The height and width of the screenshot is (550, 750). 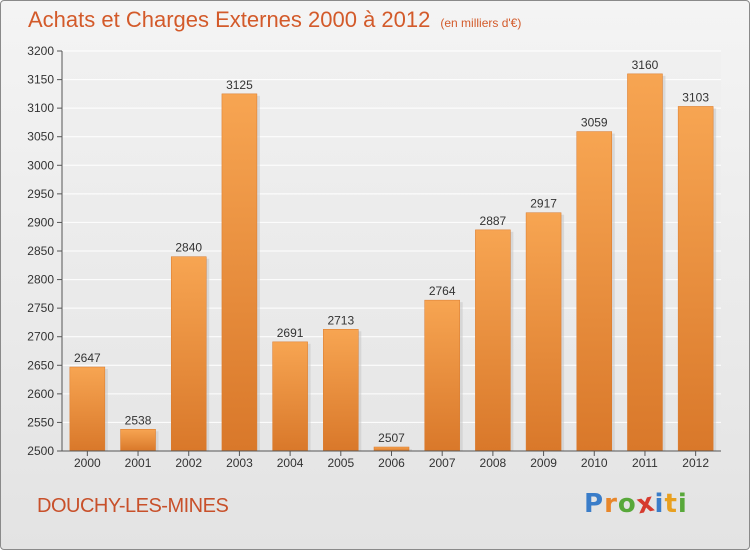 What do you see at coordinates (40, 137) in the screenshot?
I see `y-tick-label: 3050` at bounding box center [40, 137].